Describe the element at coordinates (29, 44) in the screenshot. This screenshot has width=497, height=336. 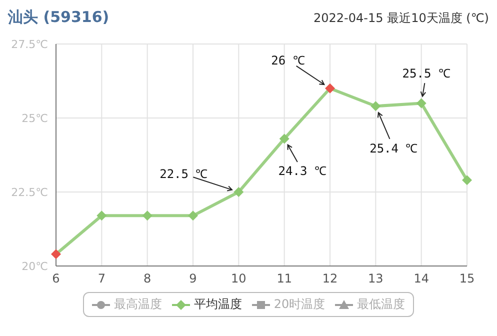
I see `y-tick-label: 27.5℃` at that location.